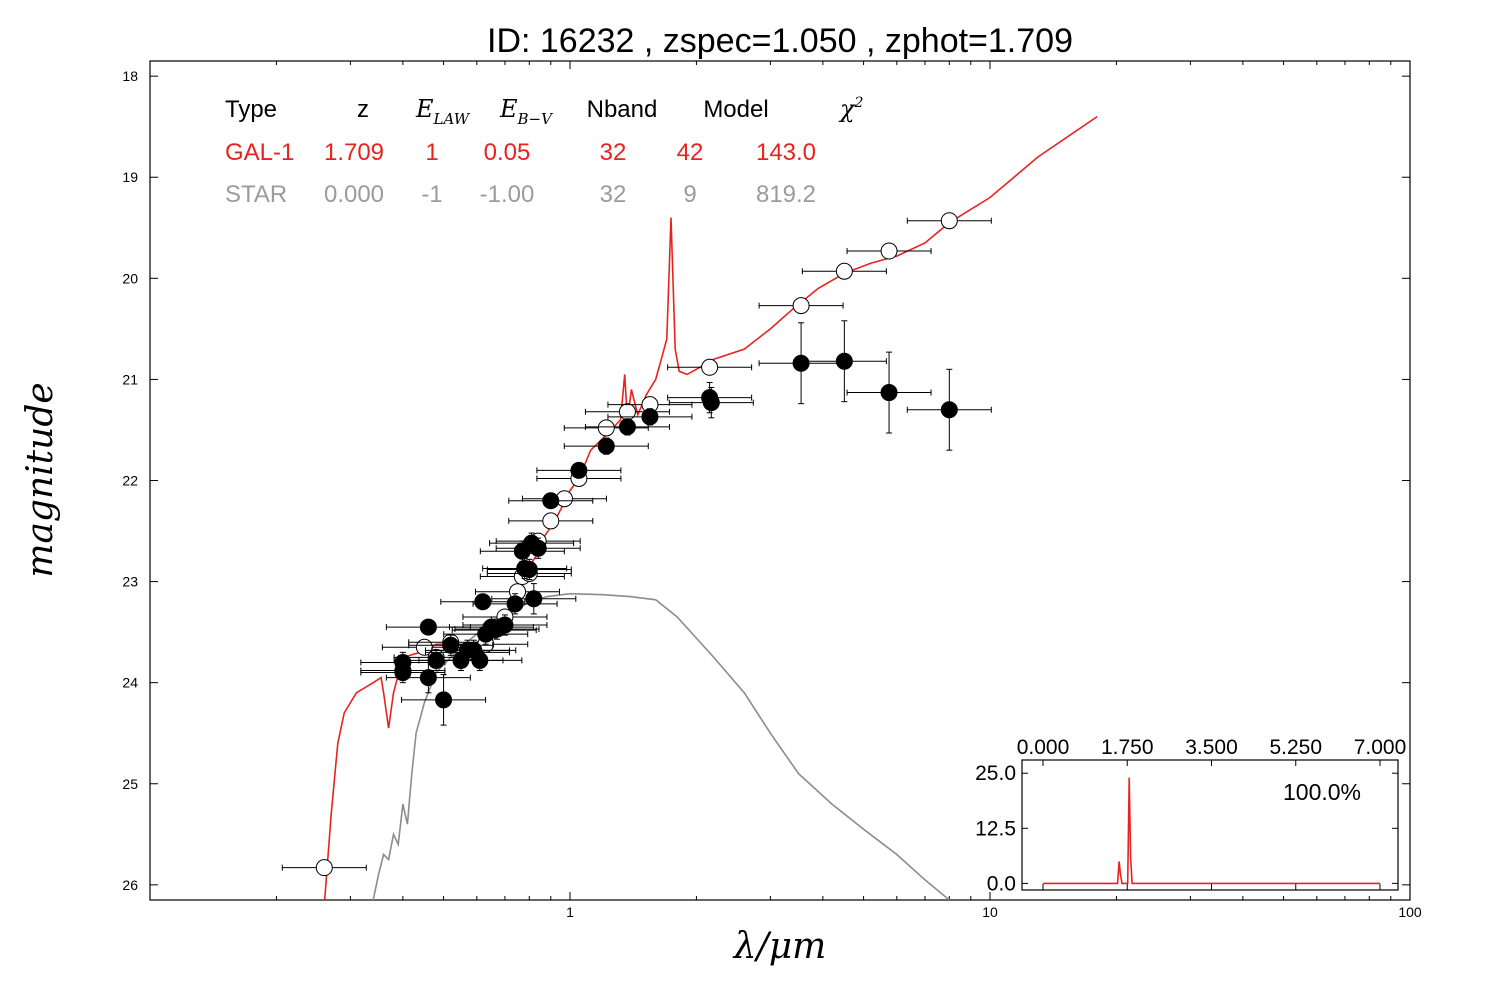 Image resolution: width=1500 pixels, height=1000 pixels. What do you see at coordinates (851, 109) in the screenshot?
I see `table-header-chi2: χ2` at bounding box center [851, 109].